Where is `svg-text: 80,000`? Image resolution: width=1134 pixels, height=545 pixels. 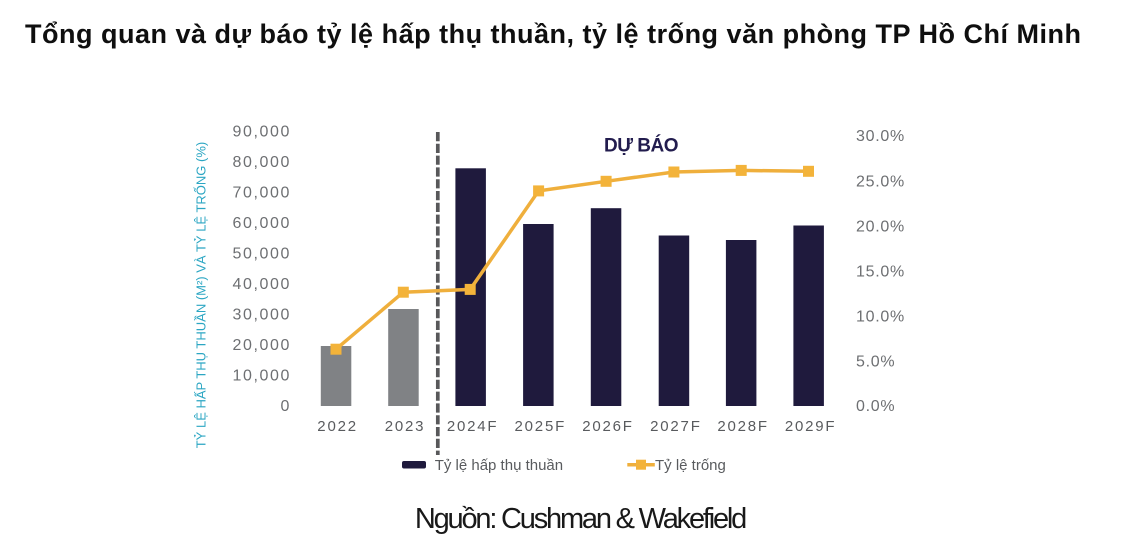
svg-text: 80,000 is located at coordinates (261, 162).